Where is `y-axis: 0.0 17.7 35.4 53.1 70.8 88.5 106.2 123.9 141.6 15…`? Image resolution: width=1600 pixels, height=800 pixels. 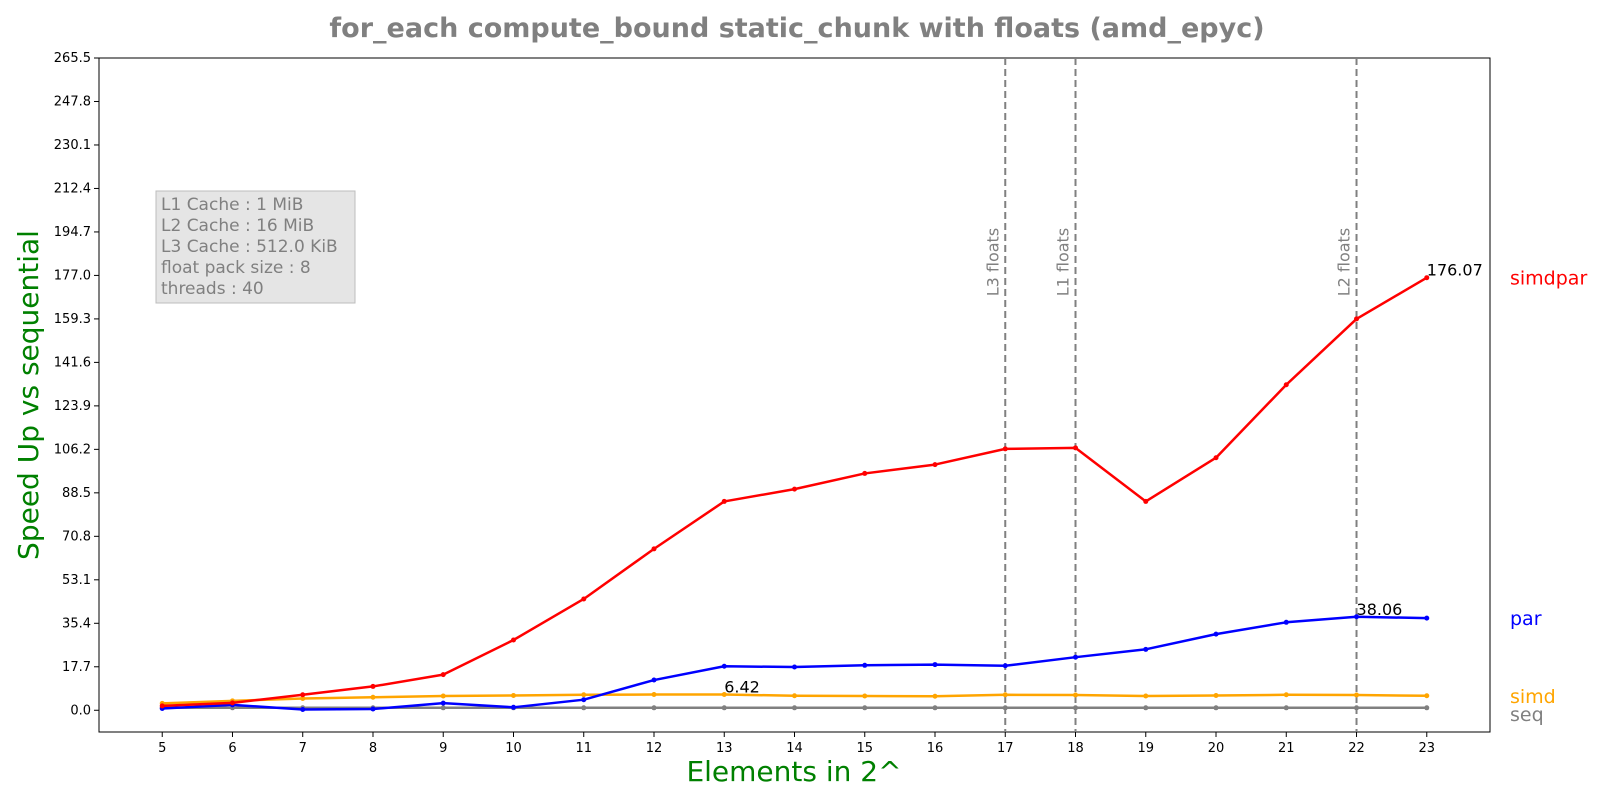 y-axis: 0.0 17.7 35.4 53.1 70.8 88.5 106.2 123.9 141.6 15… is located at coordinates (76, 384).